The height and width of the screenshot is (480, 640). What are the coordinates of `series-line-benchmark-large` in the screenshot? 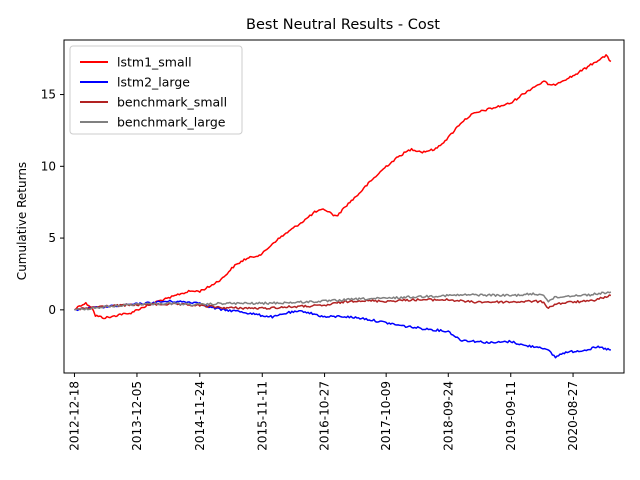 It's located at (343, 301).